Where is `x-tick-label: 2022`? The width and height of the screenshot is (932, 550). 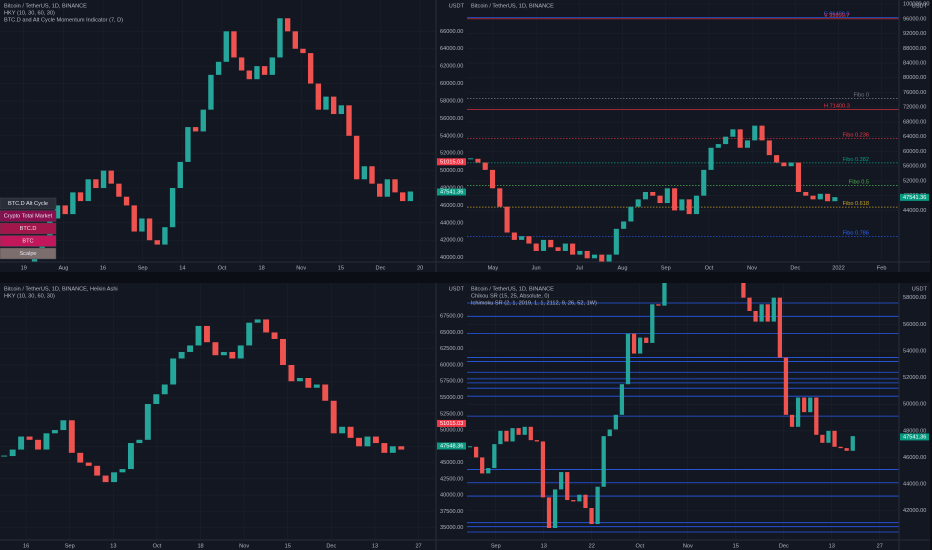
x-tick-label: 2022 is located at coordinates (838, 268).